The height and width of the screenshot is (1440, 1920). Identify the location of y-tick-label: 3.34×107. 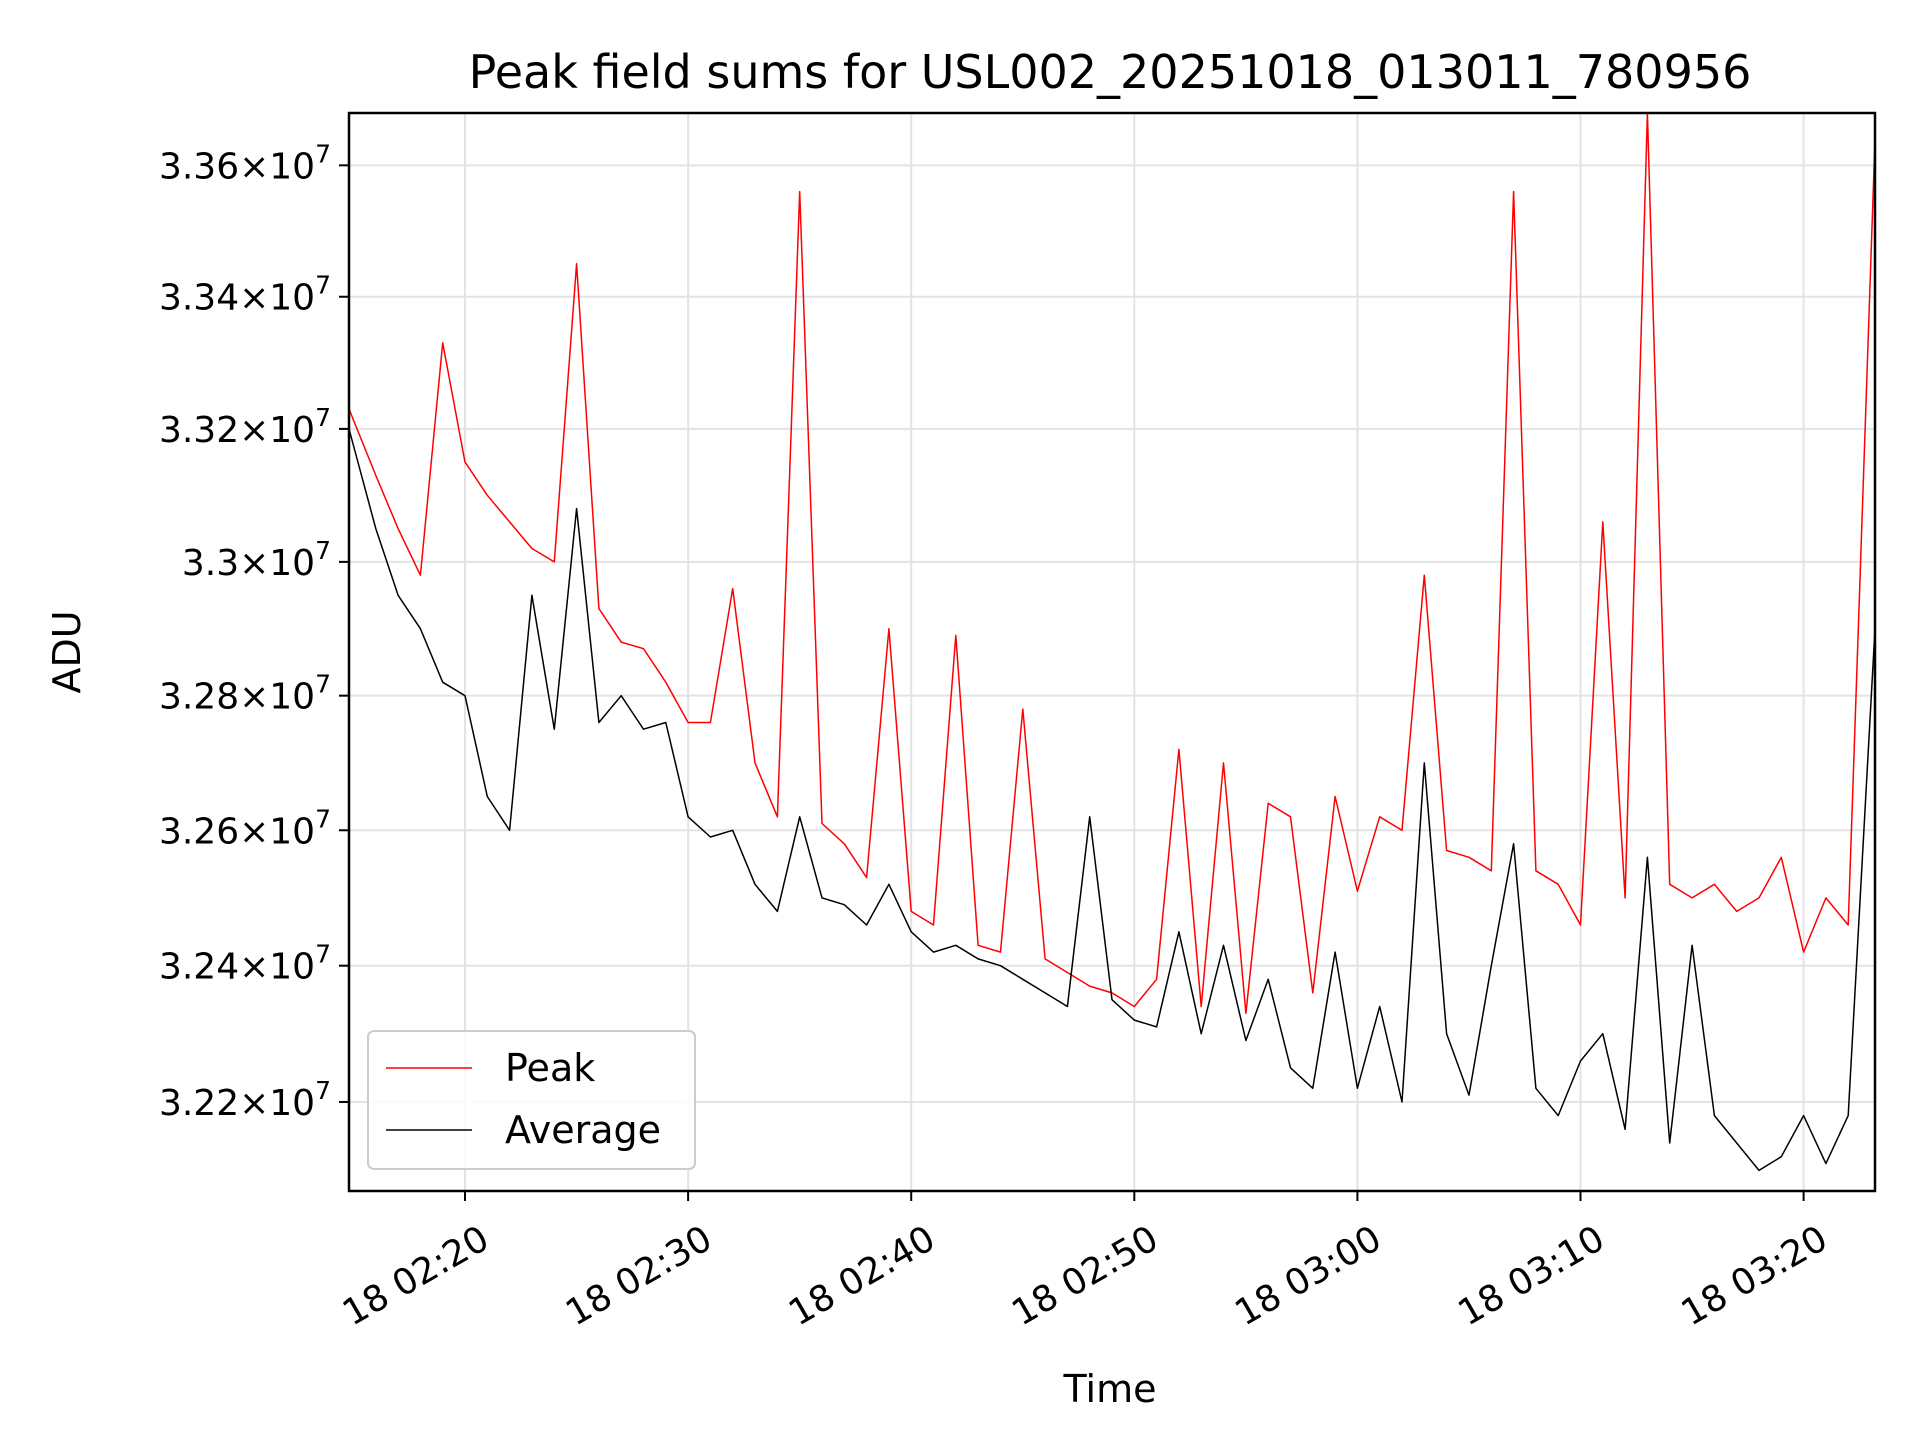
(245, 295).